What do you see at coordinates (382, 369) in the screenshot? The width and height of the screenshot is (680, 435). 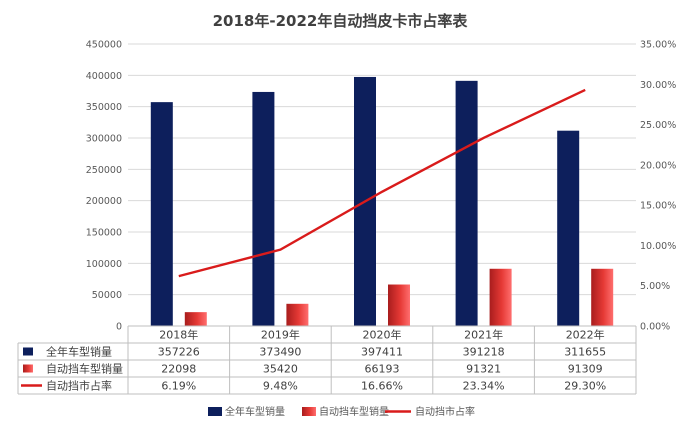 I see `table-cell: 66193` at bounding box center [382, 369].